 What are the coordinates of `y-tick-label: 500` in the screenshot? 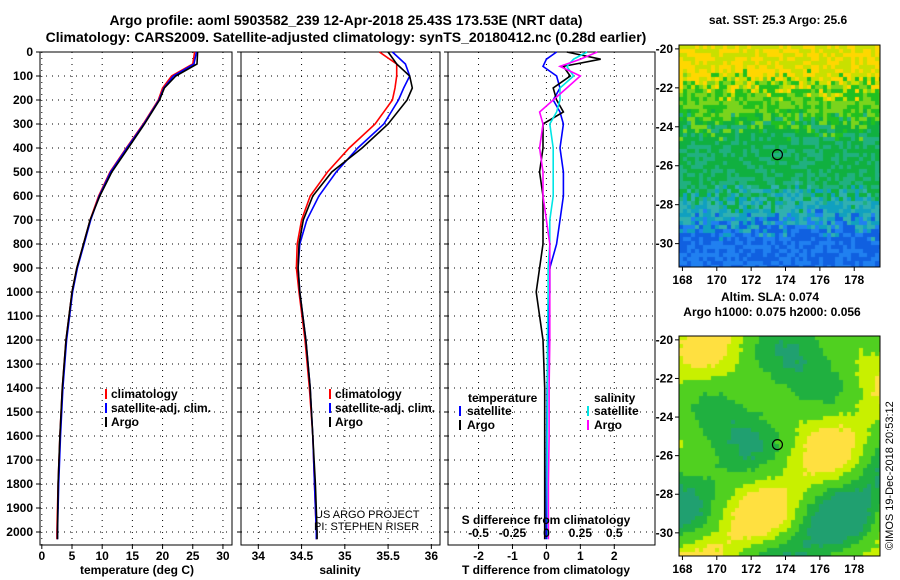 It's located at (23, 172).